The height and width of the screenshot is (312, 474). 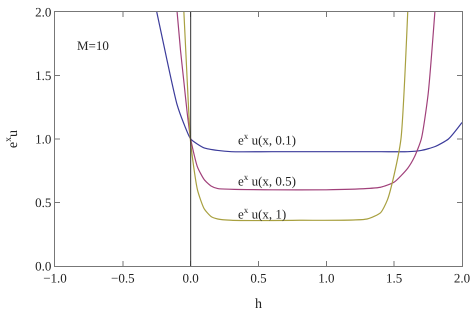 I want to click on x-tick-label: 1.5, so click(x=394, y=278).